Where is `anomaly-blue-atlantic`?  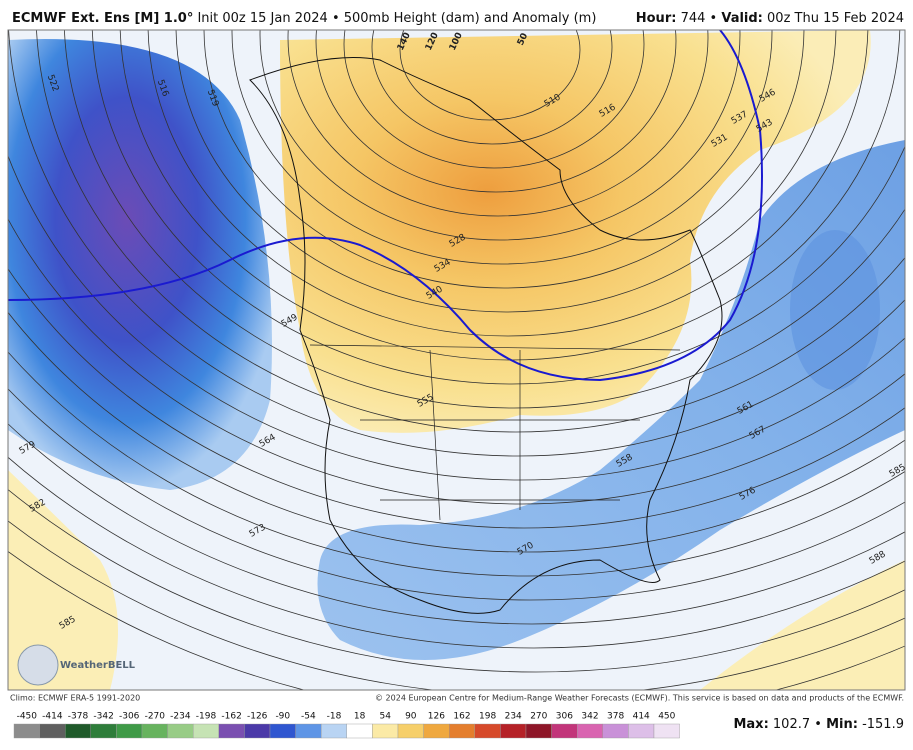 anomaly-blue-atlantic is located at coordinates (835, 310).